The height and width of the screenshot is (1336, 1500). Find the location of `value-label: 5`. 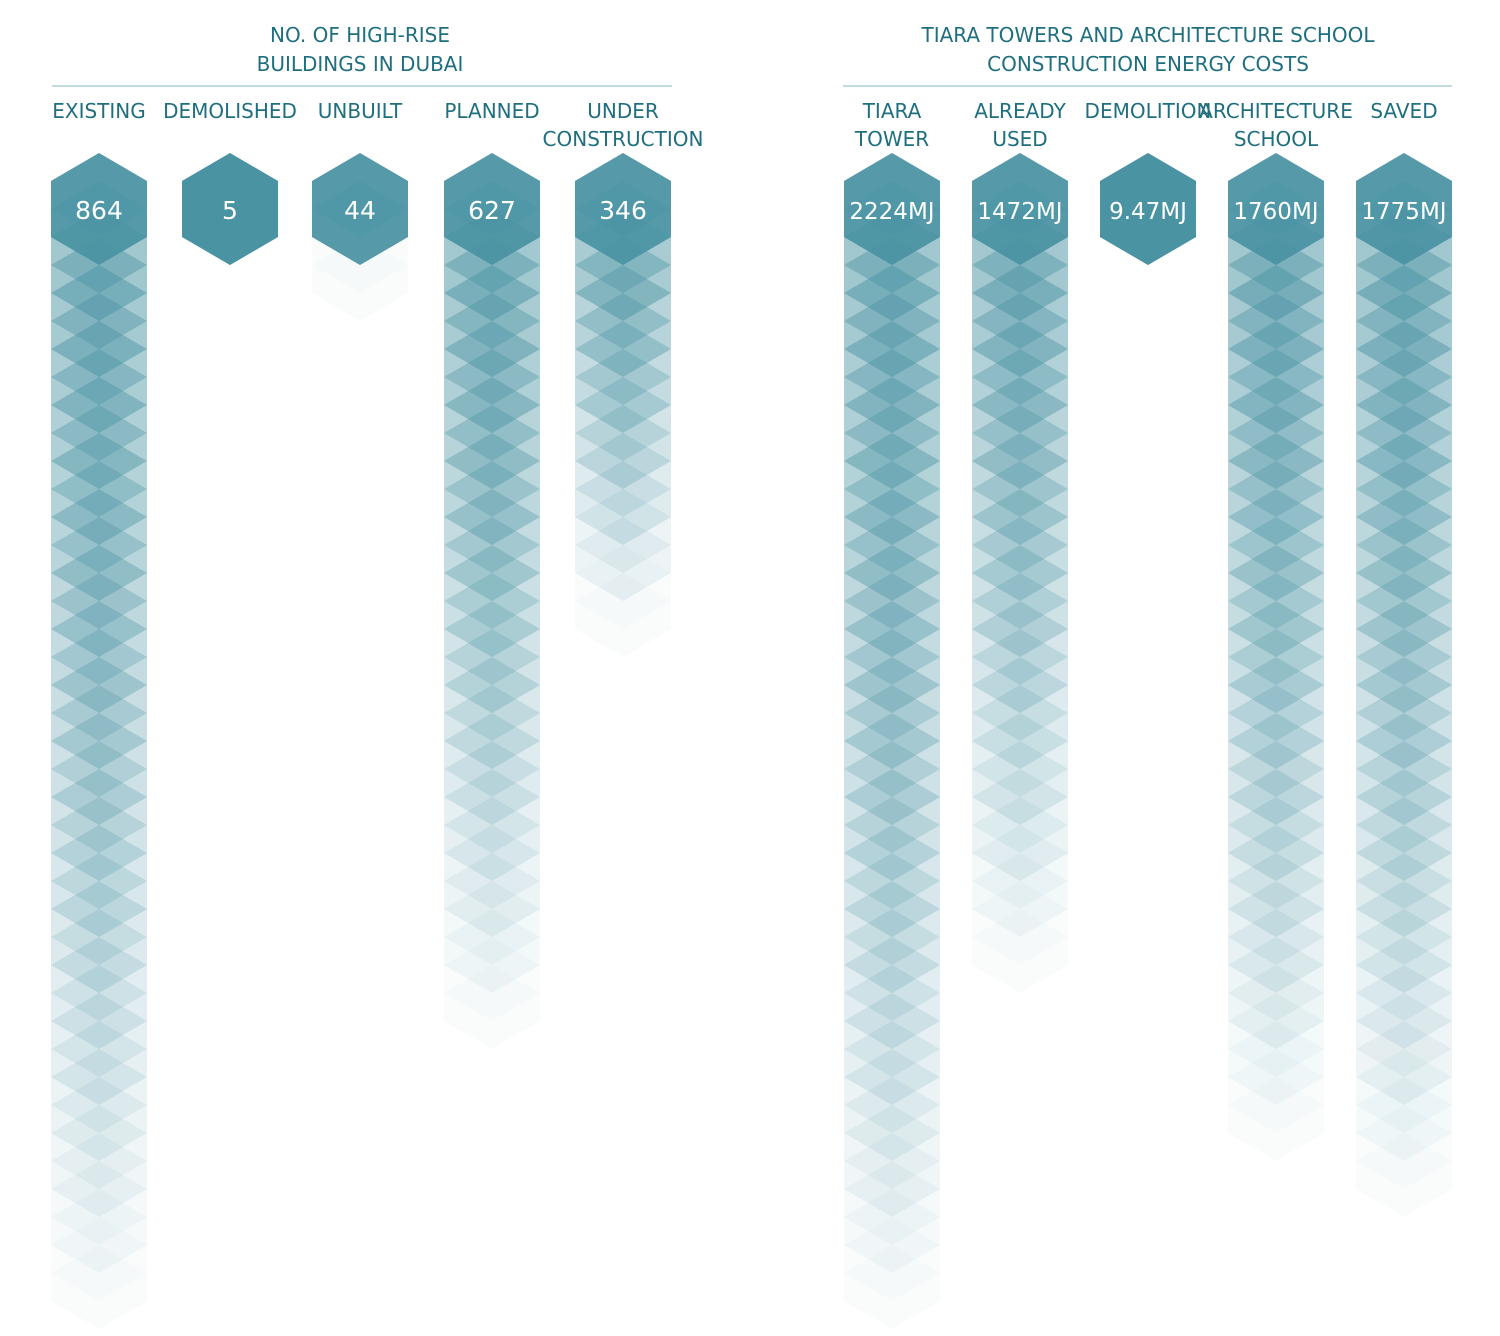

value-label: 5 is located at coordinates (230, 210).